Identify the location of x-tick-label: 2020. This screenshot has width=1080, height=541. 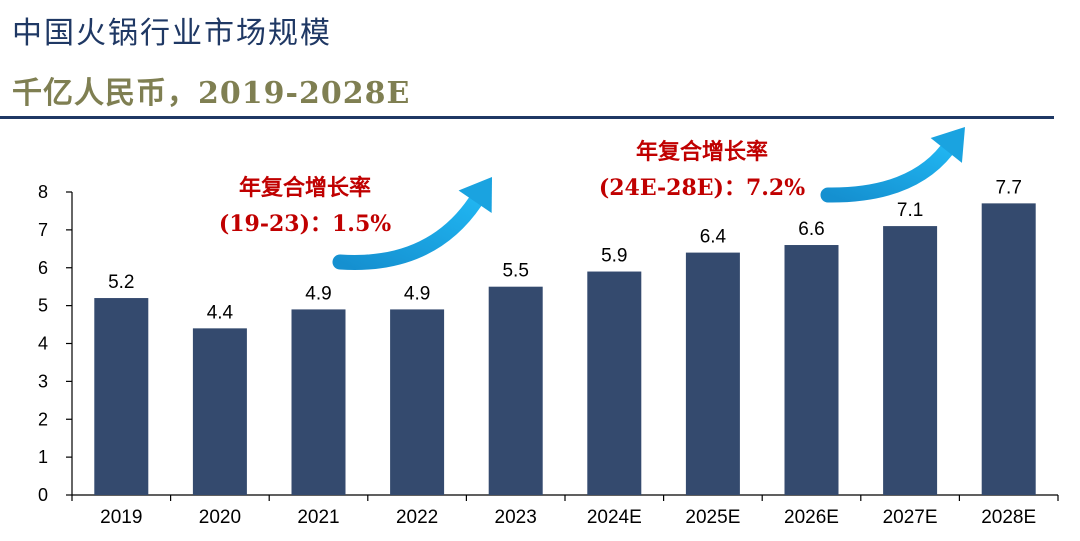
(220, 517).